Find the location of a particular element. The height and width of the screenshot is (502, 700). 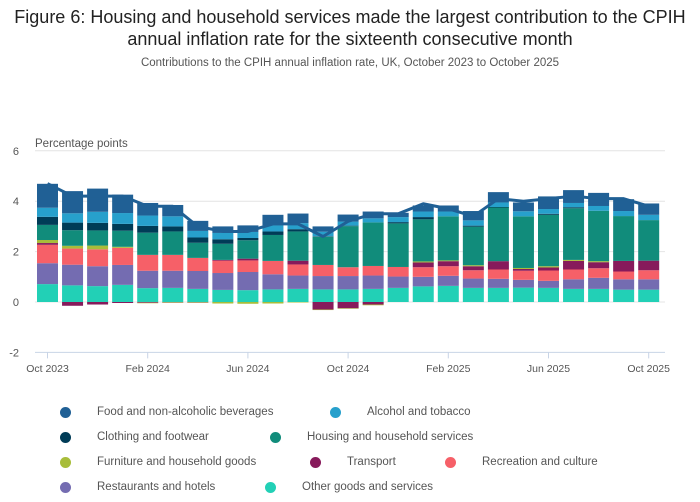

legend-item: Transport is located at coordinates (353, 462).